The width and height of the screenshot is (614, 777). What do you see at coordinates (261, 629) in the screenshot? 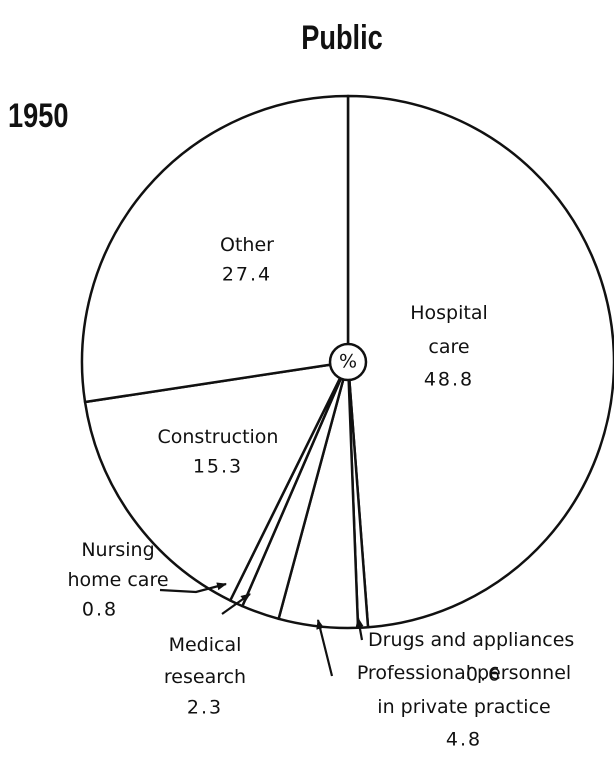
I see `leader-lines` at bounding box center [261, 629].